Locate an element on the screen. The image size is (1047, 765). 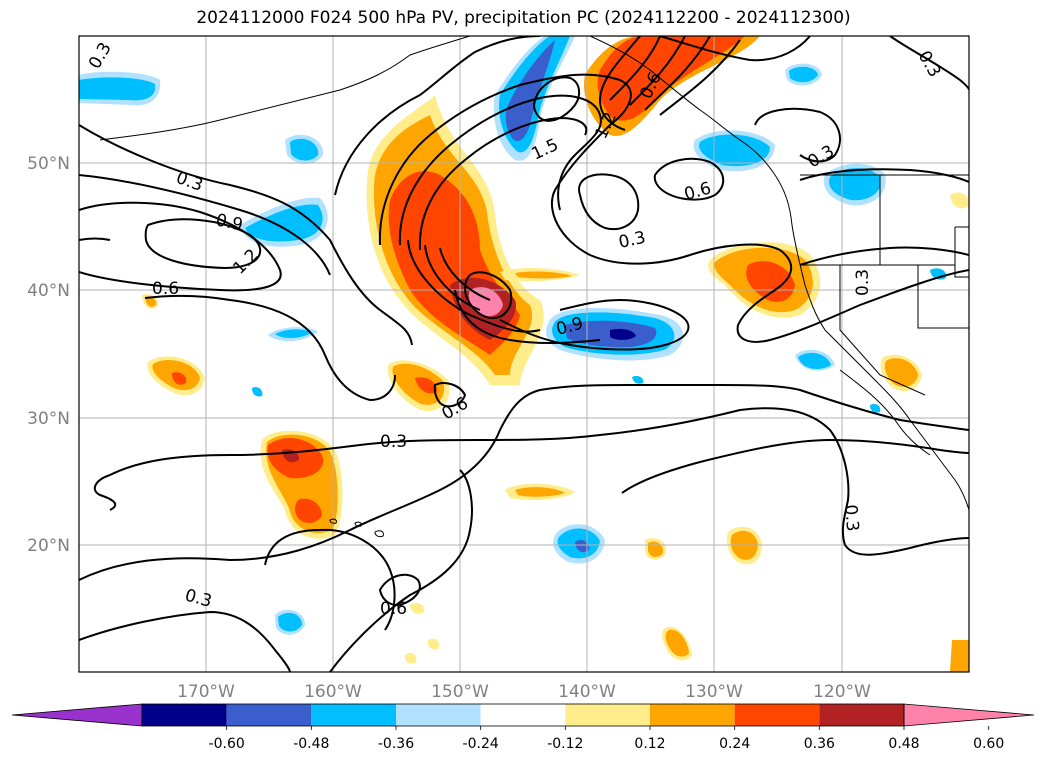
x-tick-label: 140°W is located at coordinates (587, 692).